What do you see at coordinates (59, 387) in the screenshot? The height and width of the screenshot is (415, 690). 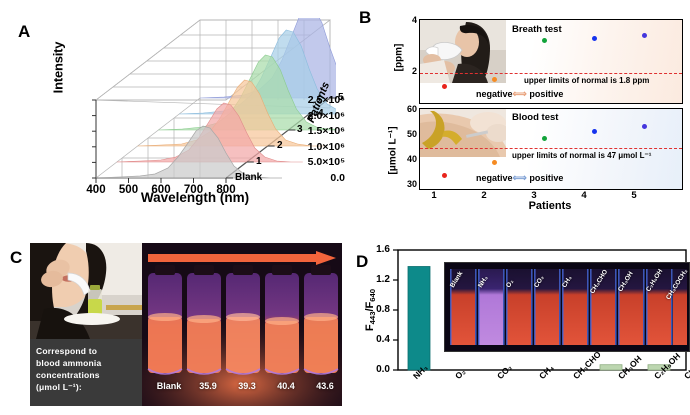 I see `panel-c-caption-line-3: (μmol L⁻¹):` at bounding box center [59, 387].